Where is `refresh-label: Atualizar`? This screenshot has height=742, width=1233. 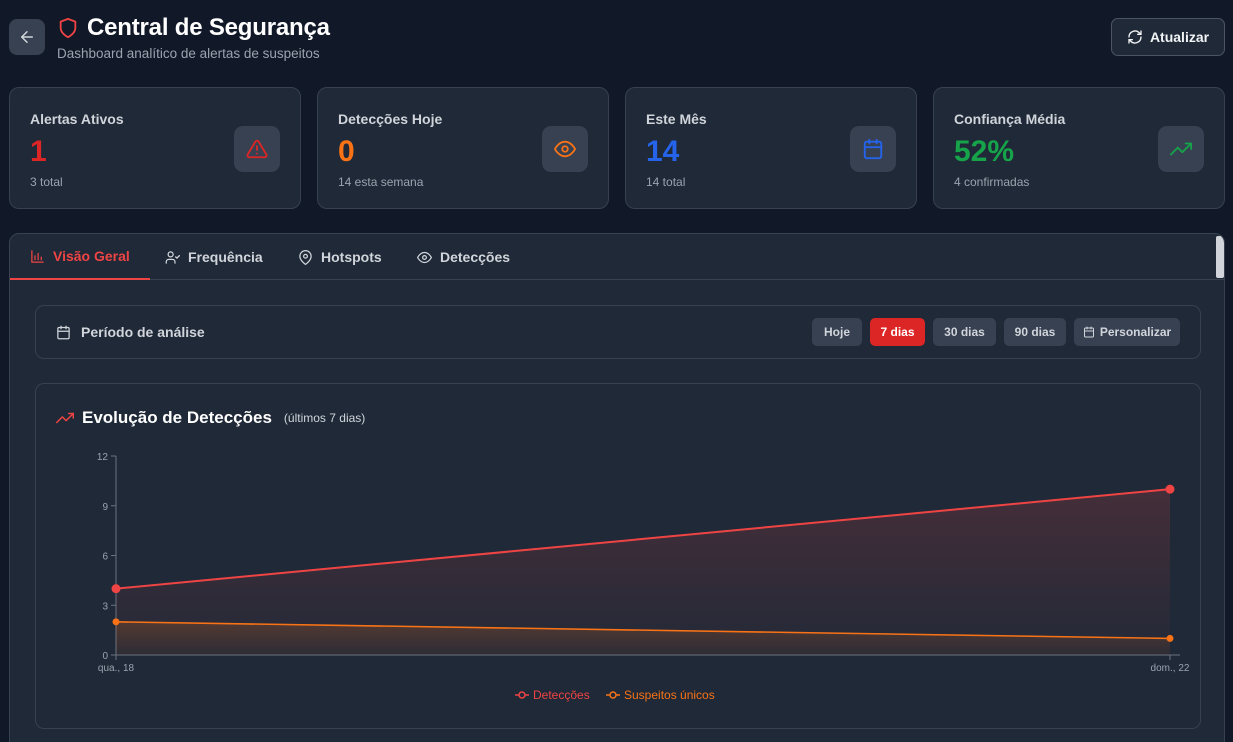
refresh-label: Atualizar is located at coordinates (1179, 37).